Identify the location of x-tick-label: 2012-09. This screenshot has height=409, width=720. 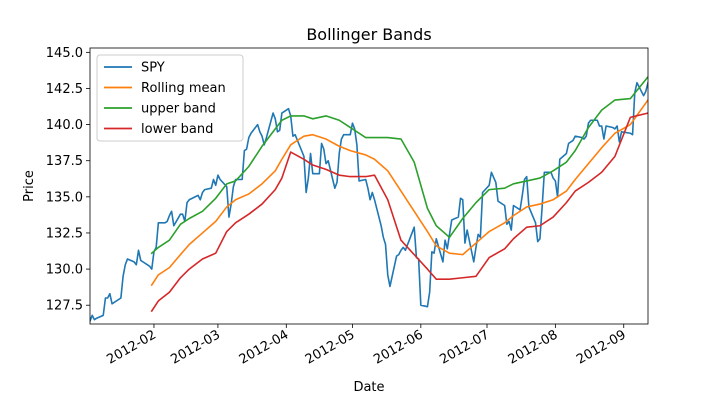
(601, 347).